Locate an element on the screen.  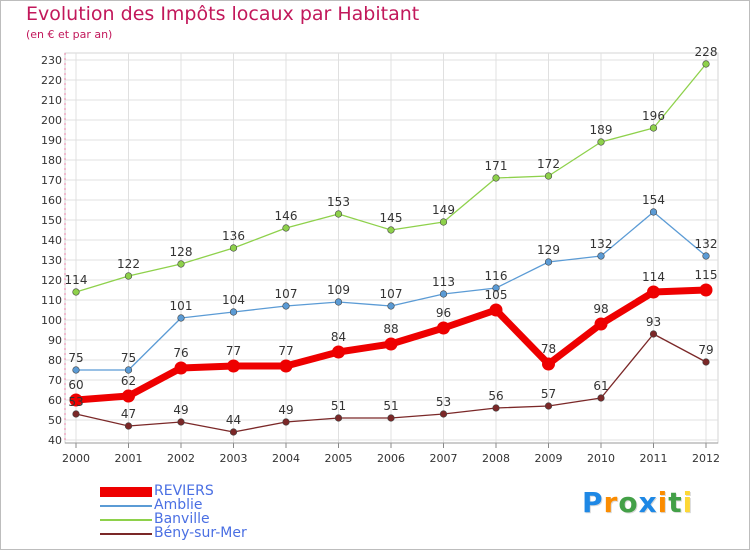
chart-legend: REVIERS Amblie Banville Bény-sur-Mer is located at coordinates (220, 512).